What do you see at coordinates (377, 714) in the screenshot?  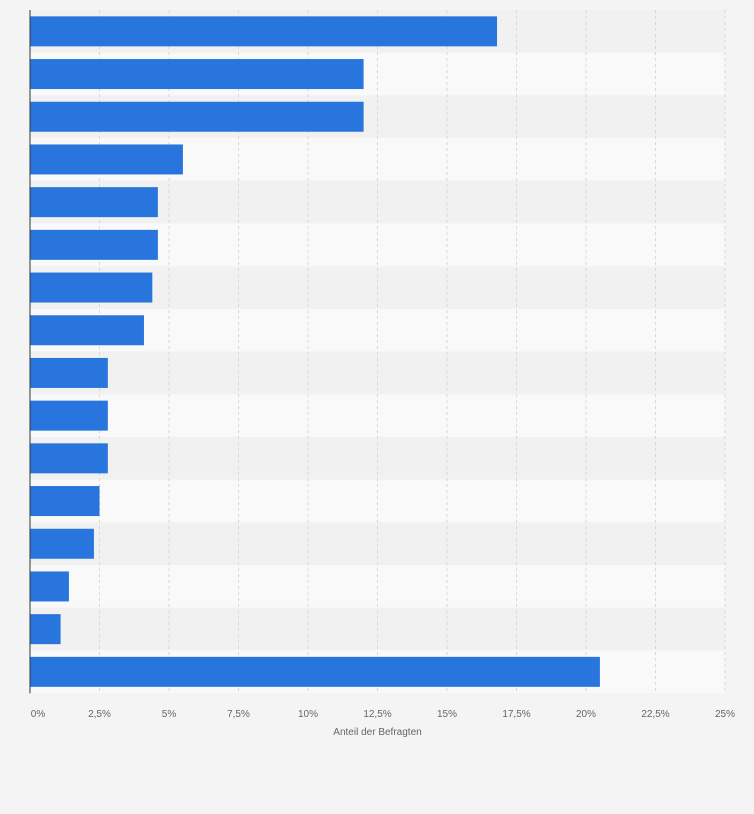 I see `x-tick-label: 12,5%` at bounding box center [377, 714].